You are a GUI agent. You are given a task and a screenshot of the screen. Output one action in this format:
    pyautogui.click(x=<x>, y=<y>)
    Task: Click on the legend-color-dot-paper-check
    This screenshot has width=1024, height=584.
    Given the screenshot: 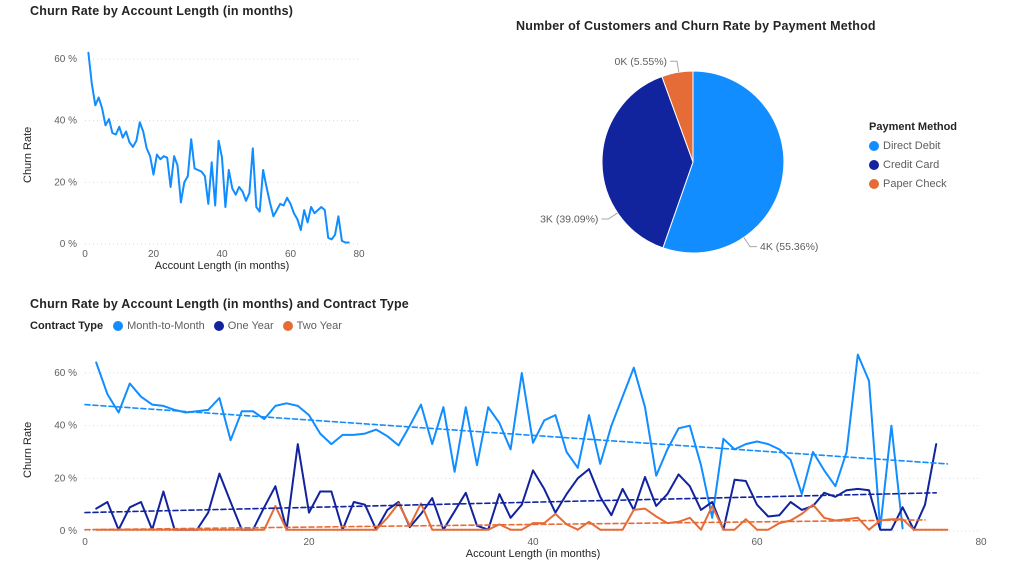 What is the action you would take?
    pyautogui.click(x=874, y=184)
    